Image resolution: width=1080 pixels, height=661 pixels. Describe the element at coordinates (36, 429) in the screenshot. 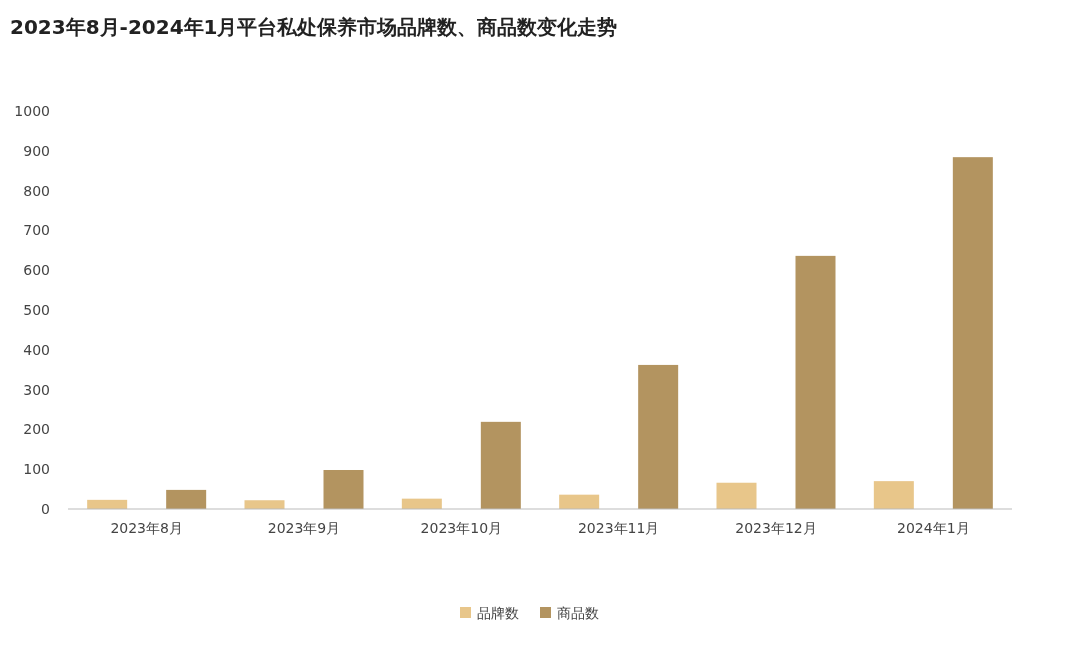

I see `y-tick-label: 200` at that location.